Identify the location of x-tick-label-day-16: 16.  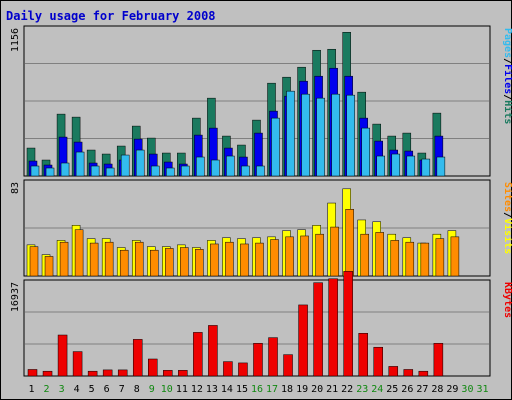
(257, 389).